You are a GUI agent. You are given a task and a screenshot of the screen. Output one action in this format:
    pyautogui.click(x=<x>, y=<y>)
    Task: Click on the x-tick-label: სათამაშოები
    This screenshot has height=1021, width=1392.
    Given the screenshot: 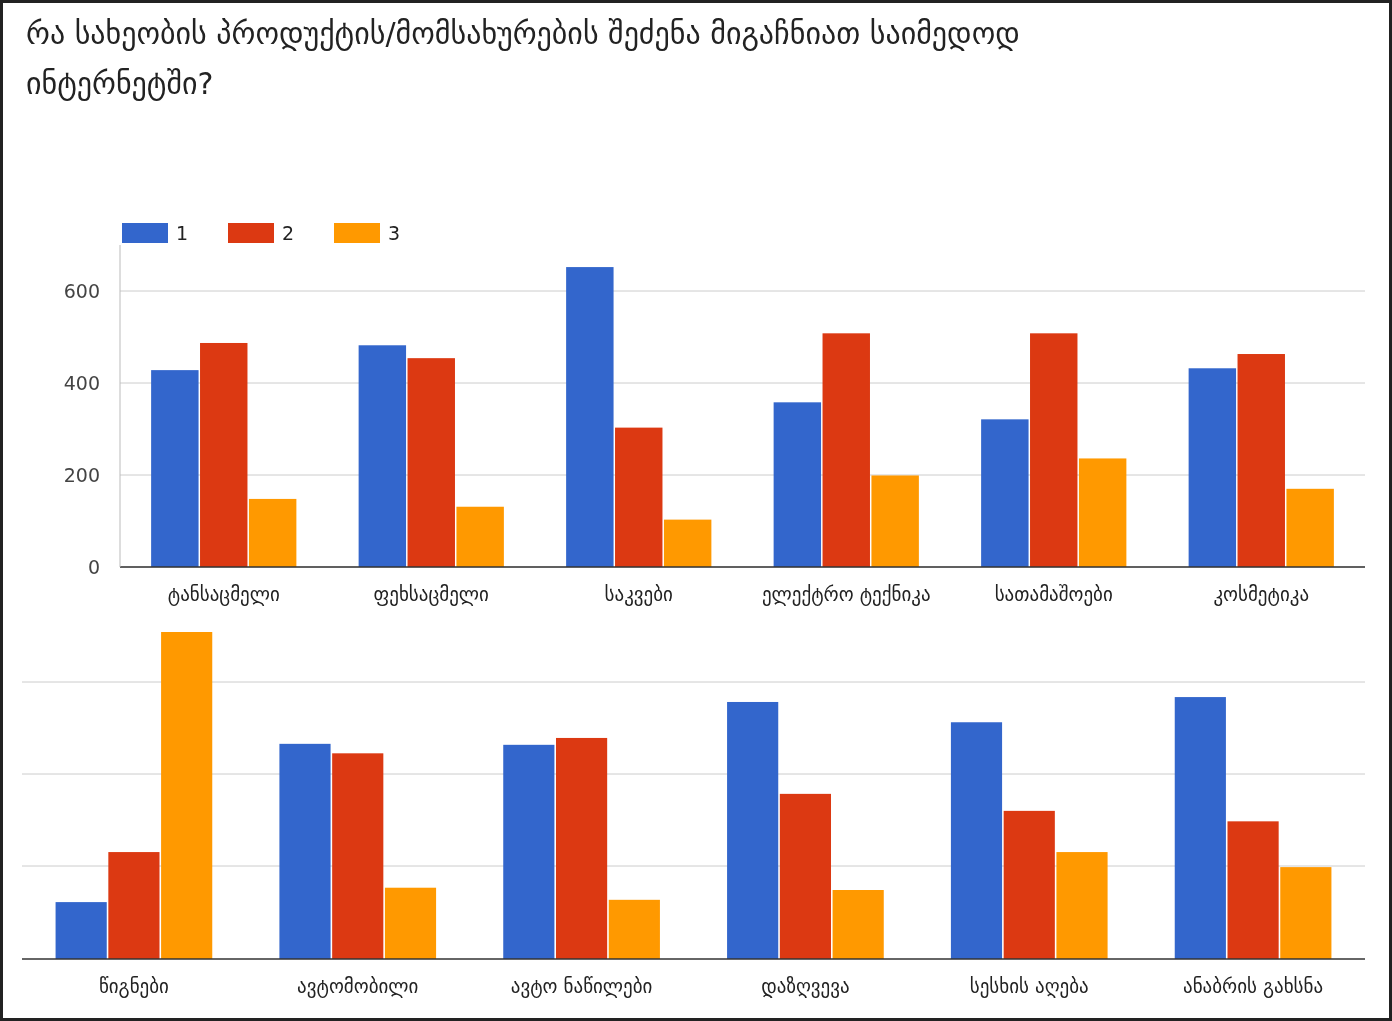 What is the action you would take?
    pyautogui.click(x=1053, y=594)
    